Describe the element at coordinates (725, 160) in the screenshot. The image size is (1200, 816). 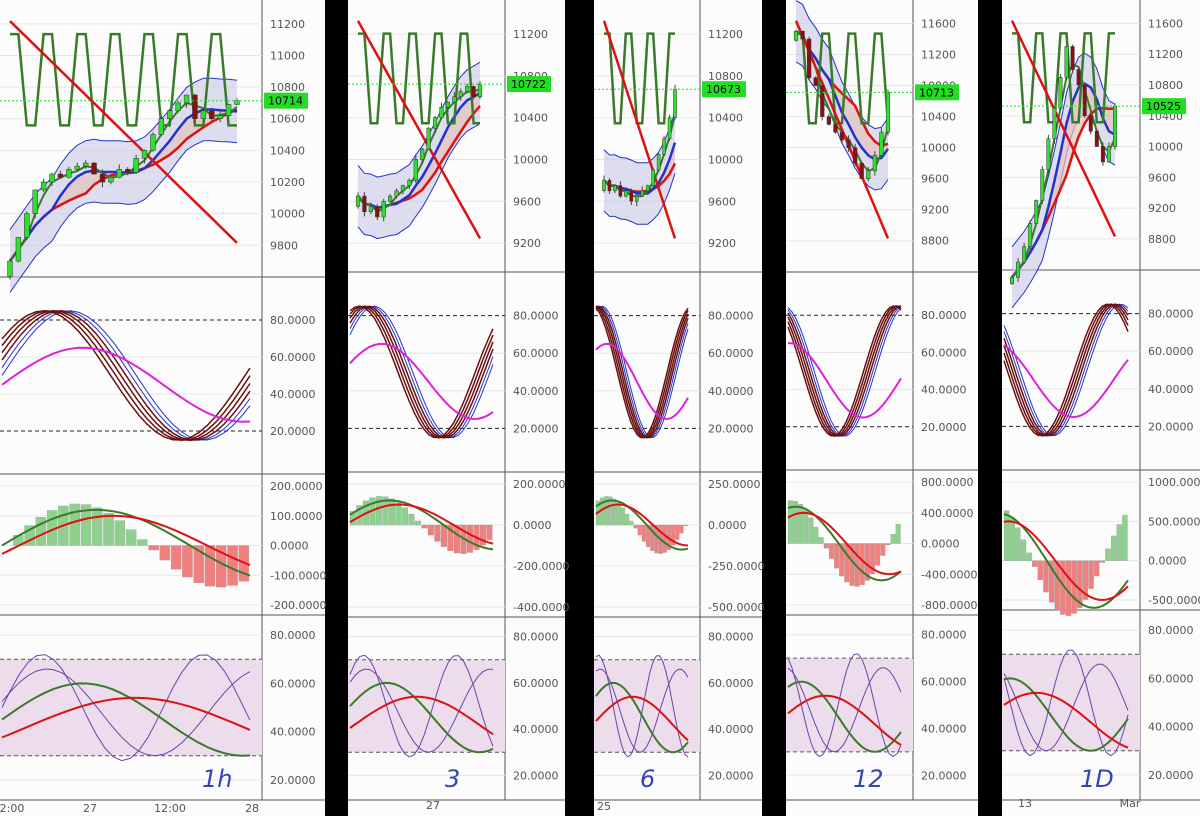
I see `chart3-price-tick: 10000` at that location.